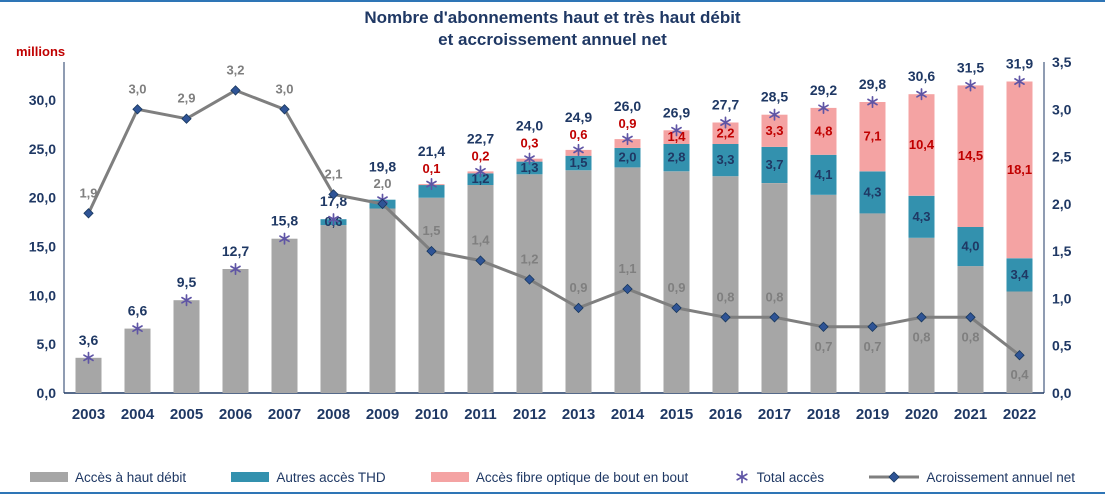  I want to click on data-label-fibre: 0,3, so click(529, 143).